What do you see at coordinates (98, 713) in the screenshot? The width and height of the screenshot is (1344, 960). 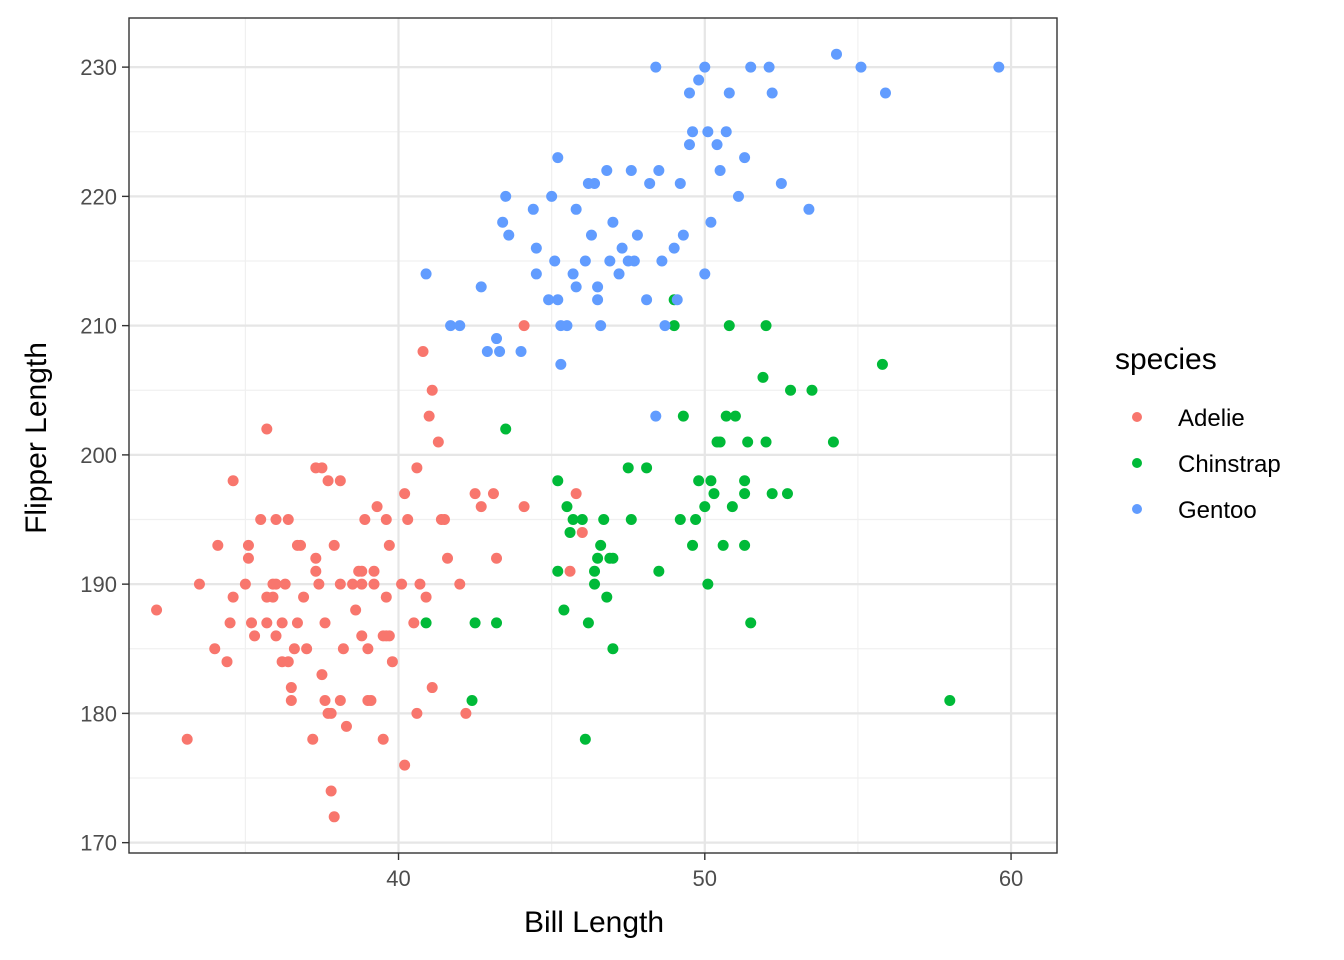 I see `y-tick-label: 180` at bounding box center [98, 713].